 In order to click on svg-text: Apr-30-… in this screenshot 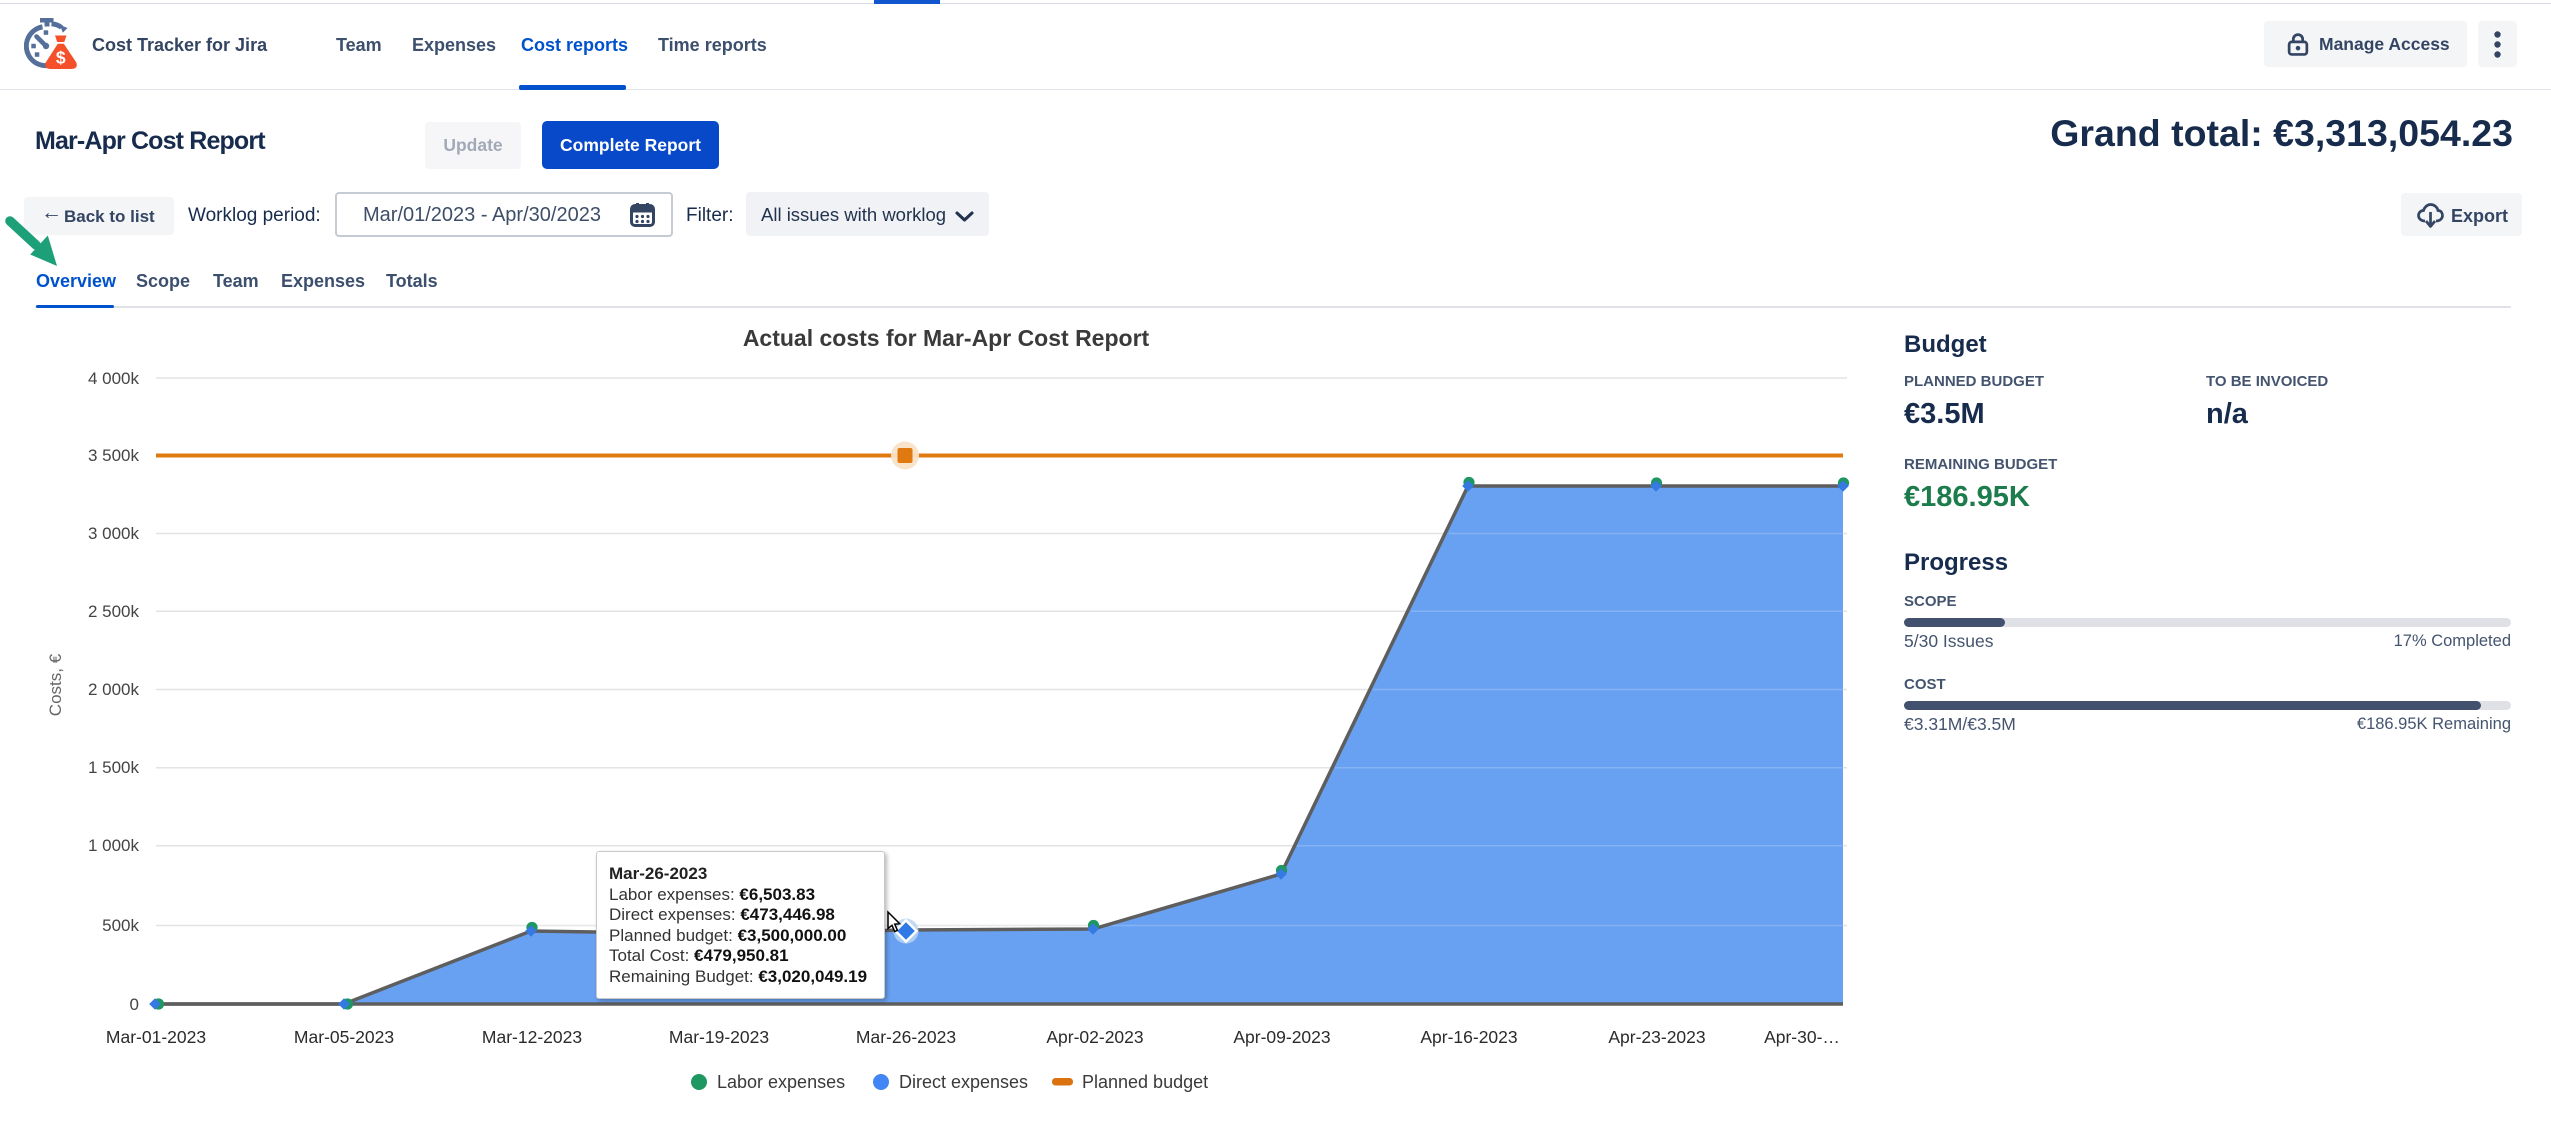, I will do `click(1802, 1037)`.